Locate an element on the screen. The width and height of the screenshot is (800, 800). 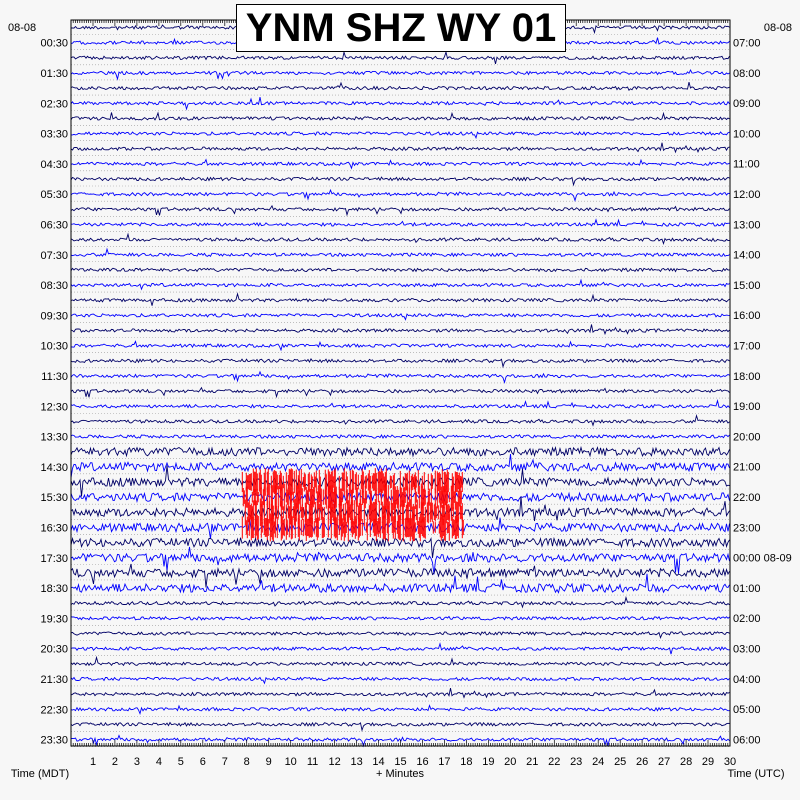
x-tick-label: 29 is located at coordinates (708, 762).